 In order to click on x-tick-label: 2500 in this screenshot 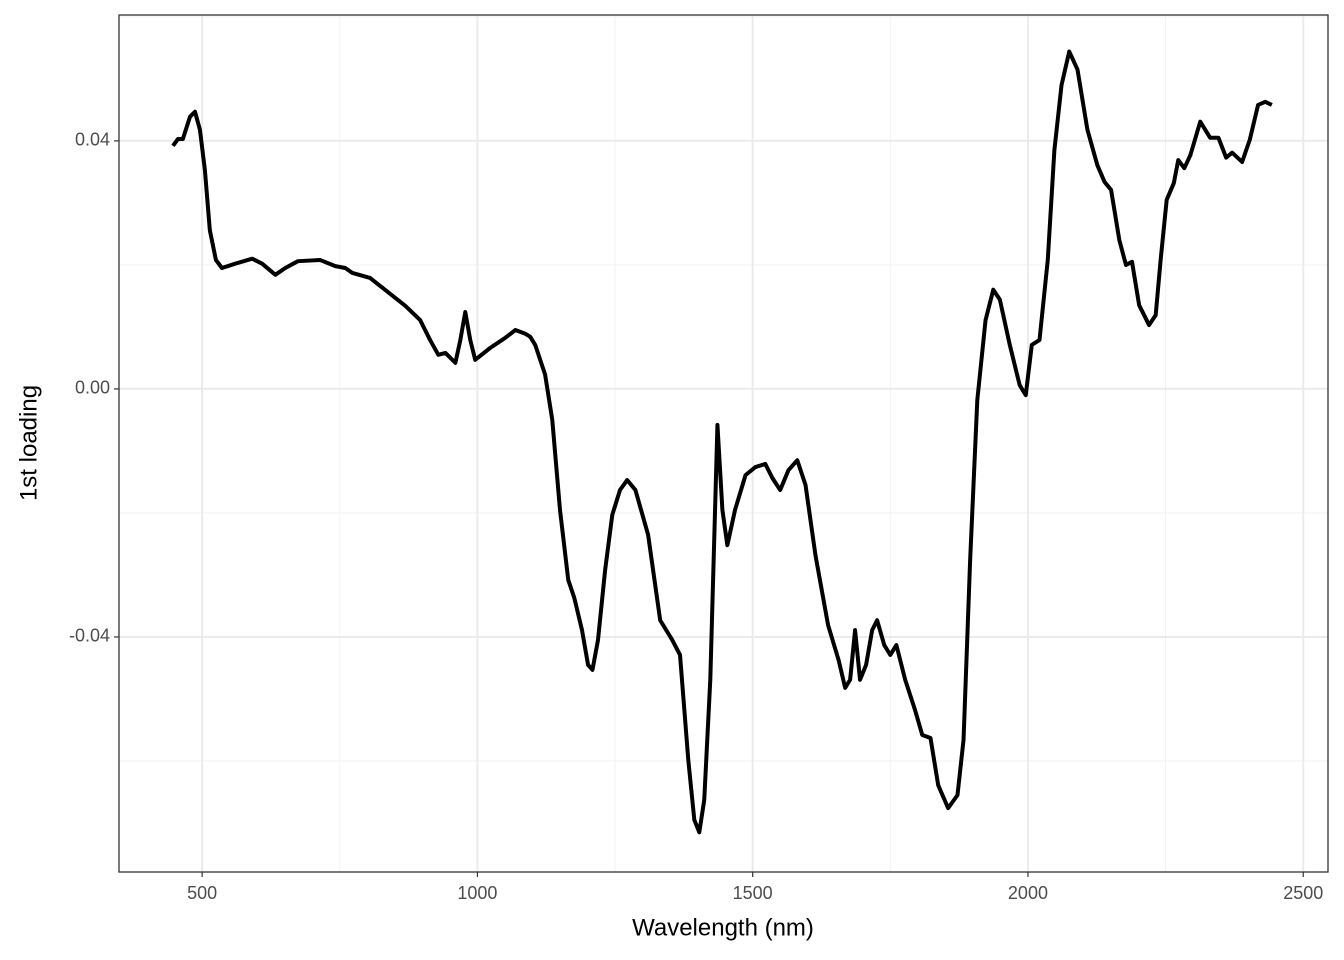, I will do `click(1303, 893)`.